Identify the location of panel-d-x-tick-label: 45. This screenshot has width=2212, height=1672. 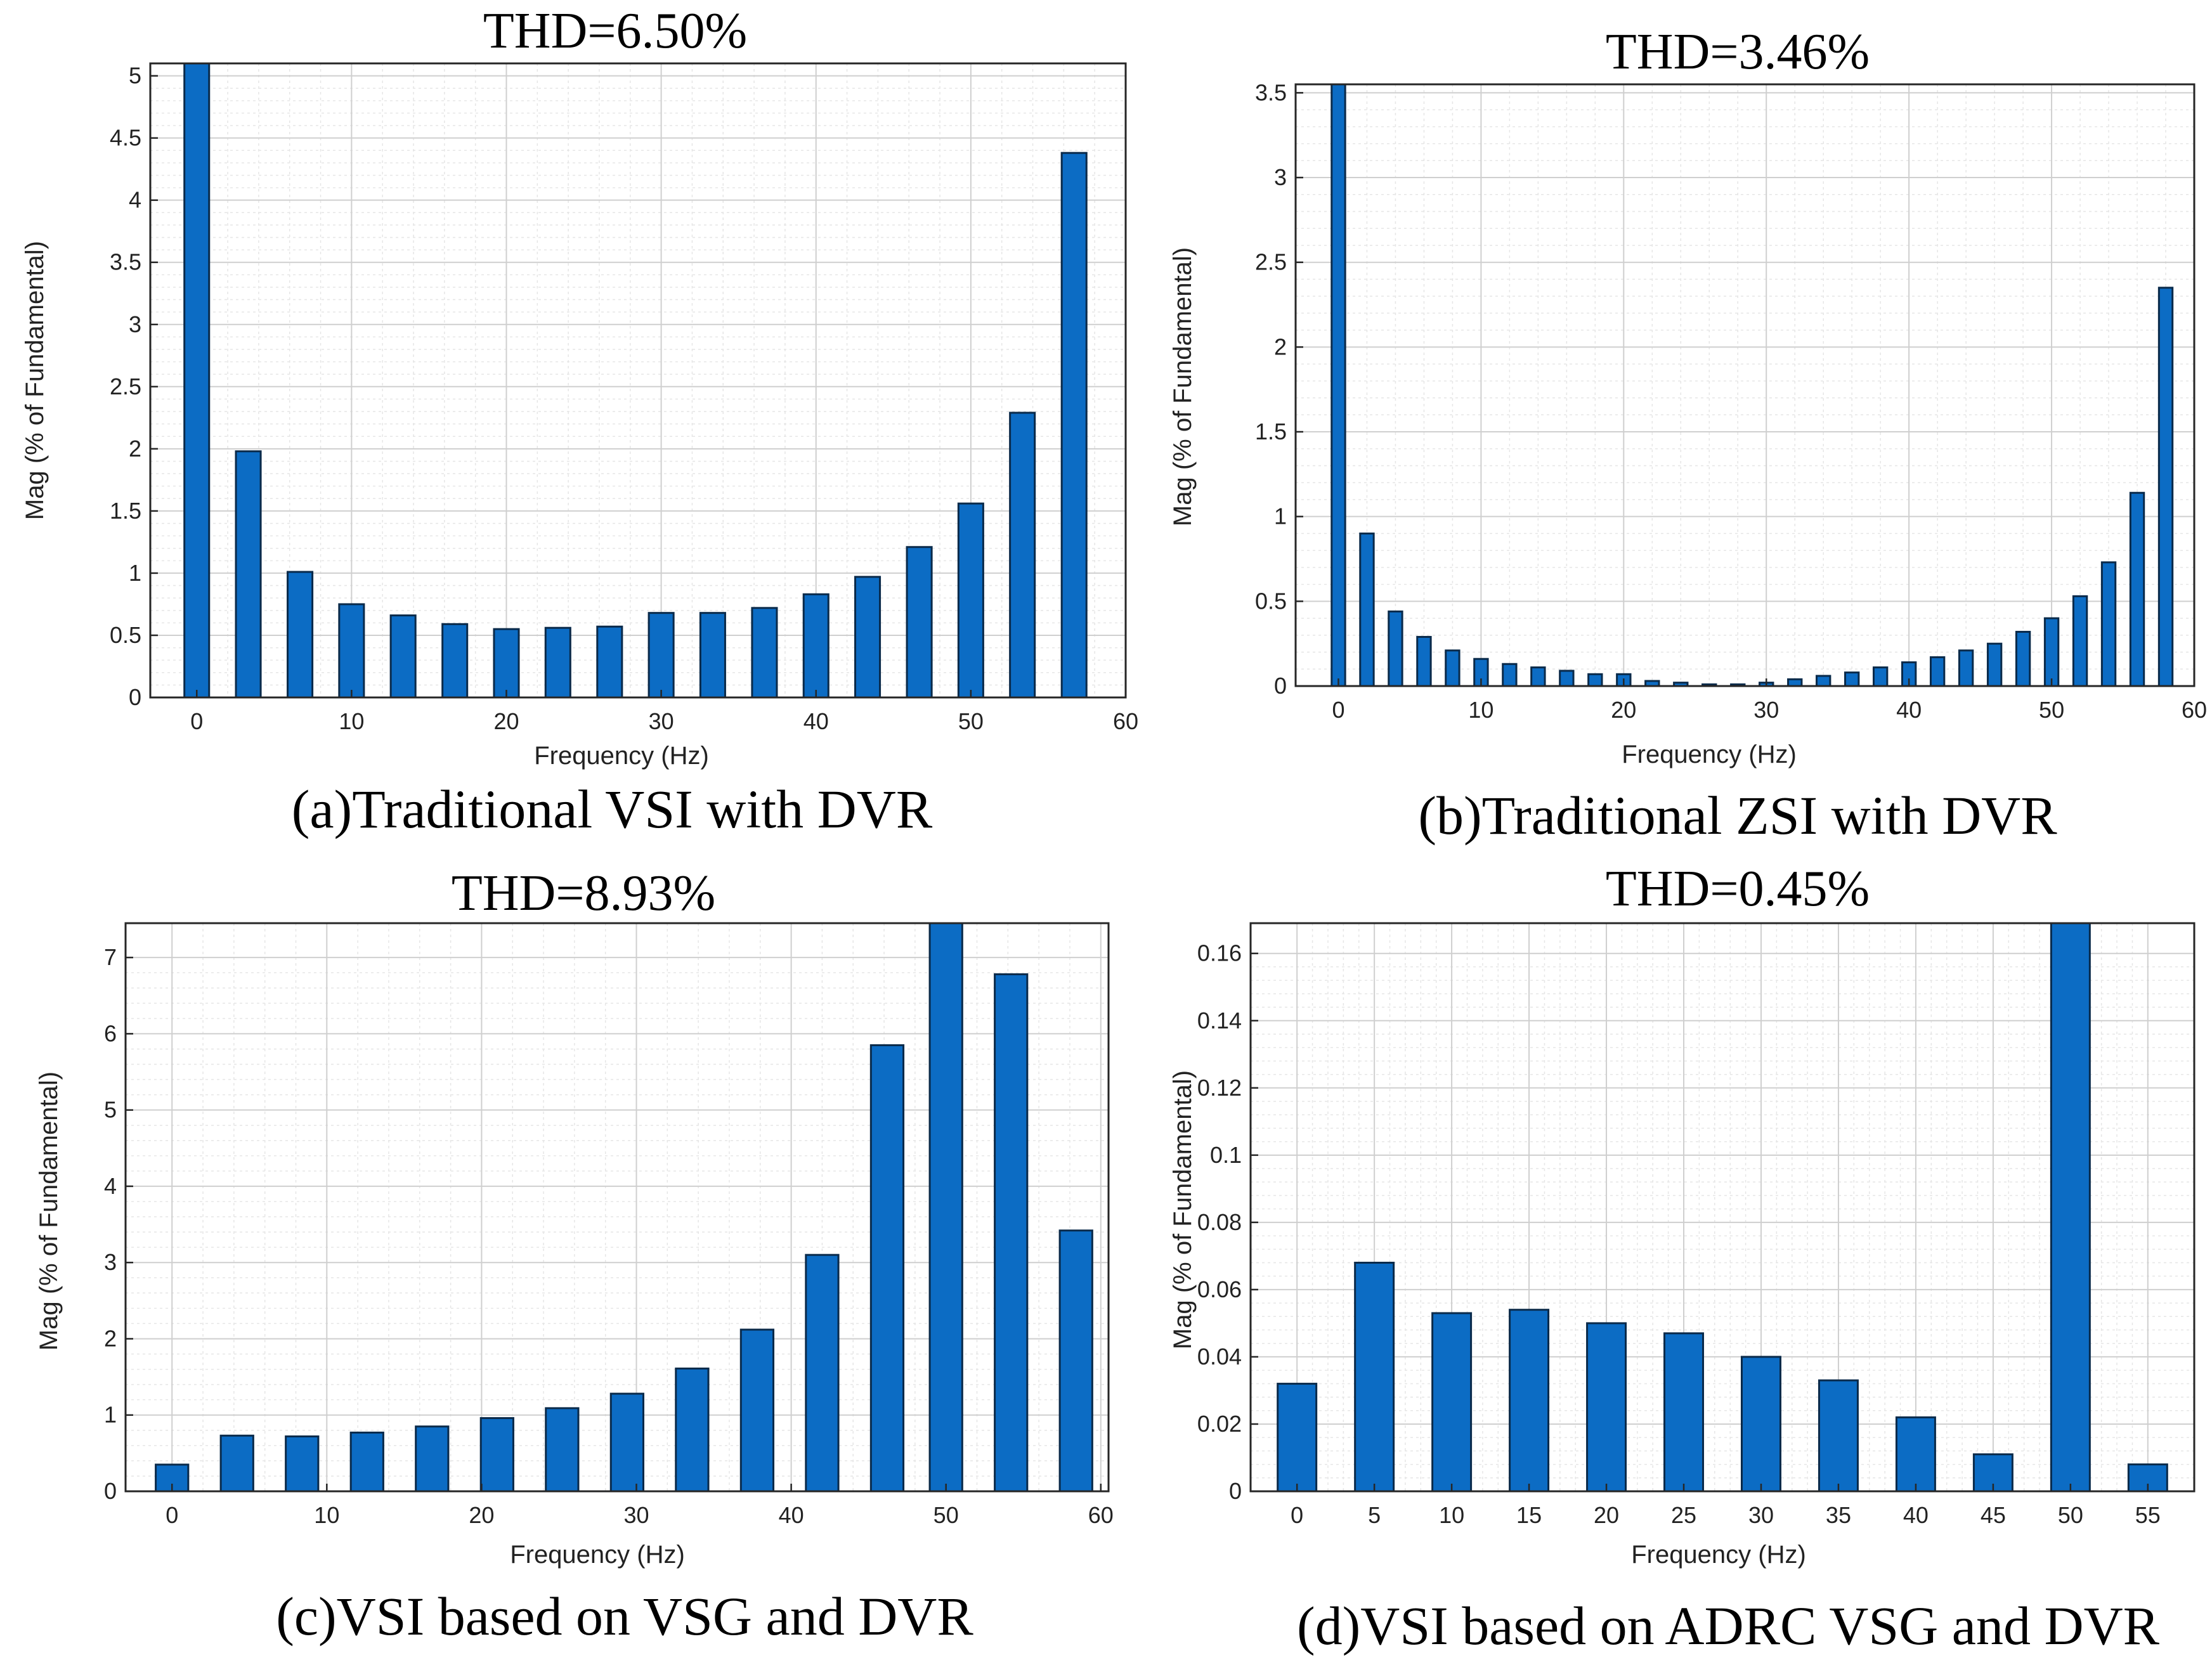
(1993, 1515).